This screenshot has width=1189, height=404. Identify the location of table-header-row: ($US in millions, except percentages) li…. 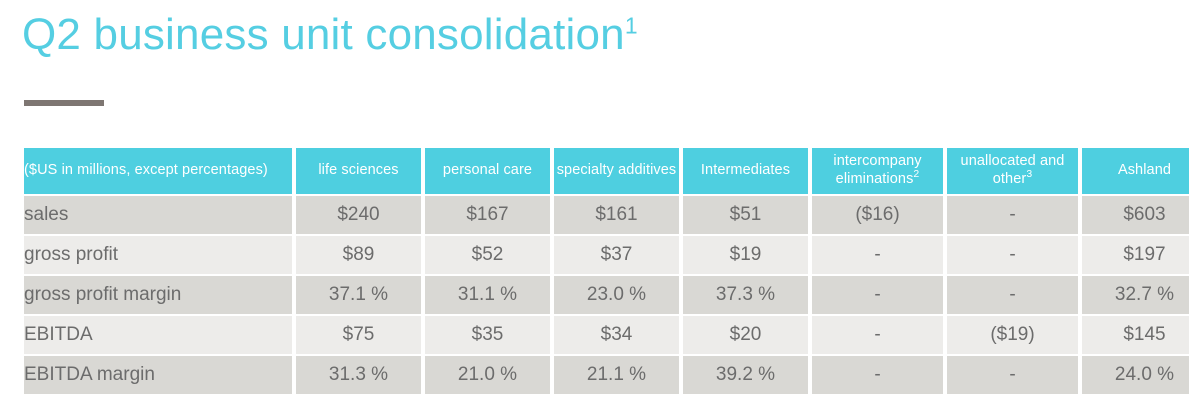
(606, 171).